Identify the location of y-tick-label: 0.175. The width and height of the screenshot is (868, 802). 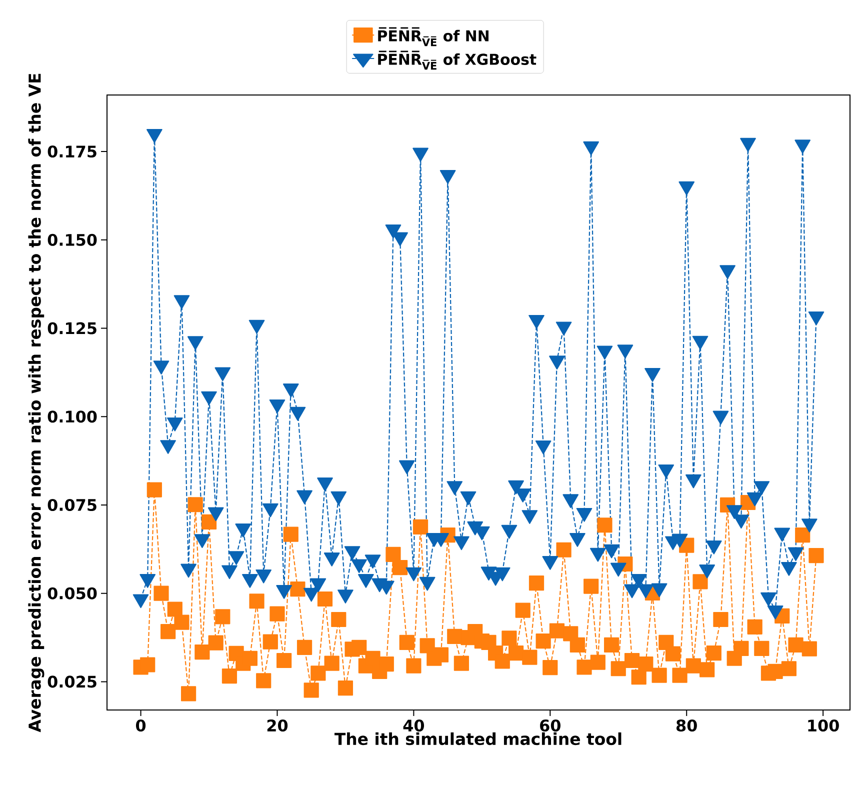
(72, 152).